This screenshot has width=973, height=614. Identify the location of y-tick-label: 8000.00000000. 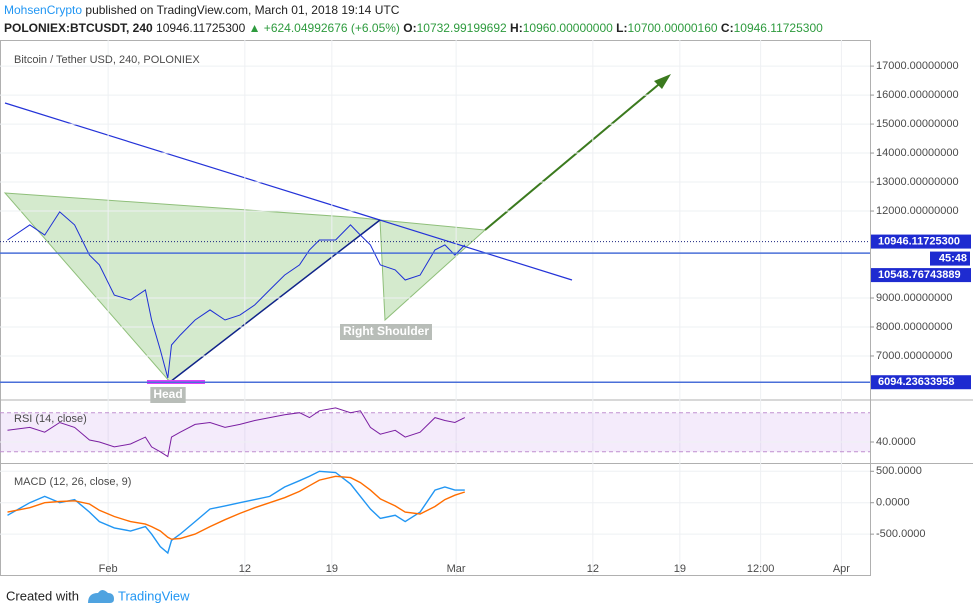
(914, 327).